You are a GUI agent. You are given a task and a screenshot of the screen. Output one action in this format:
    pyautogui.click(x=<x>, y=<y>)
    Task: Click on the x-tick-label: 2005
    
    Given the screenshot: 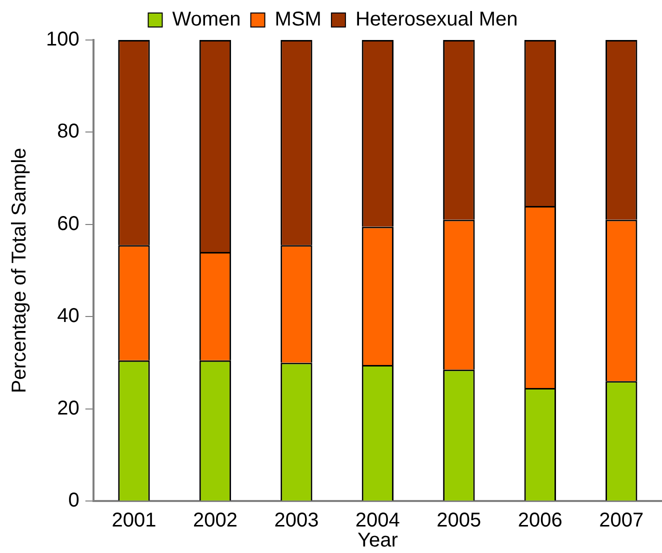 What is the action you would take?
    pyautogui.click(x=459, y=521)
    